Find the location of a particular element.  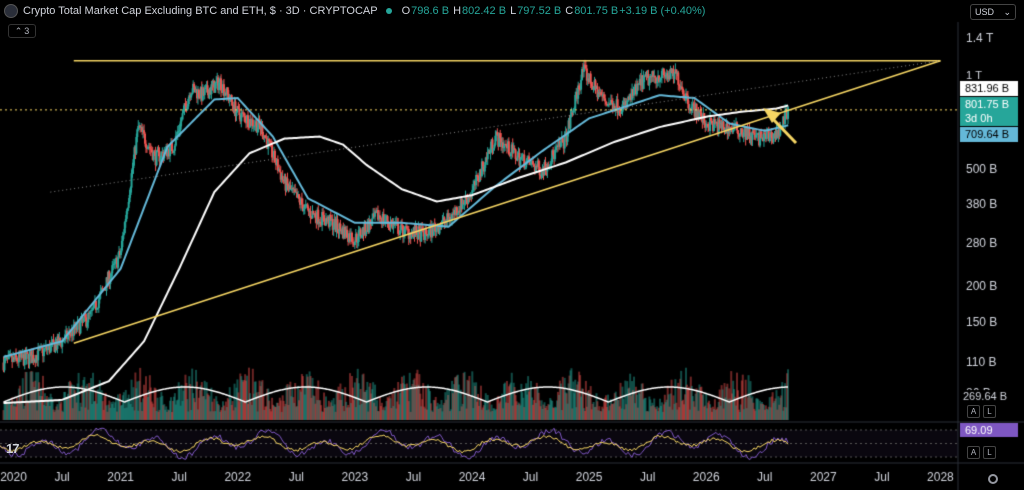

settings-gear-icon is located at coordinates (993, 479).